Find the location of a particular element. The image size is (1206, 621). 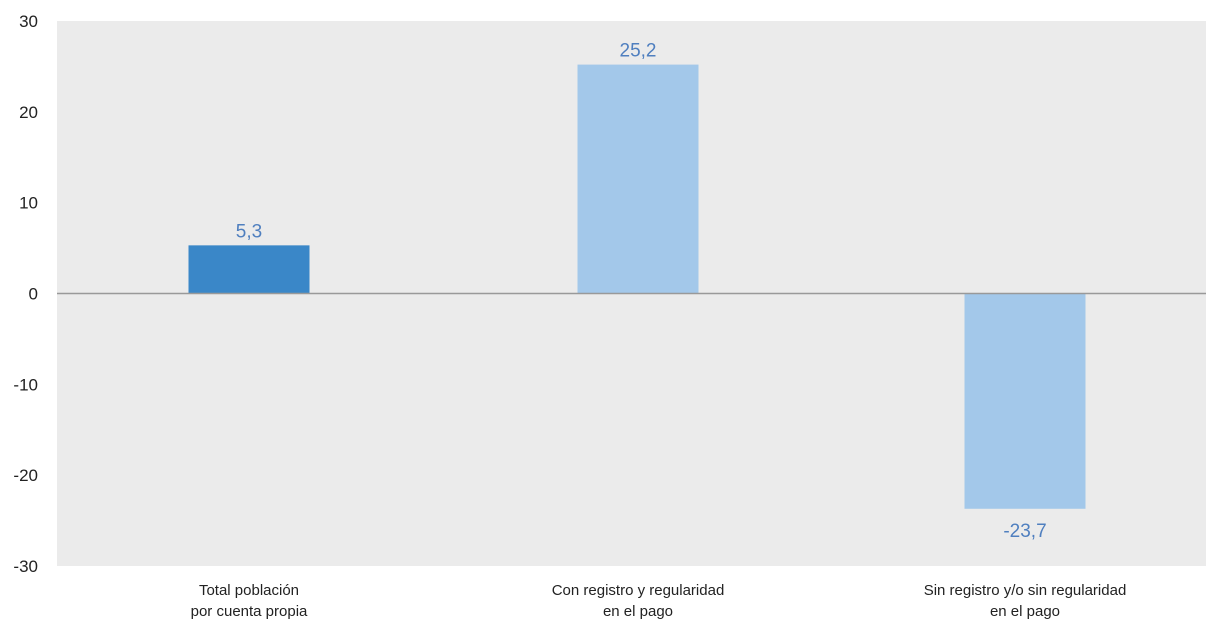

y-tick-label: 10 is located at coordinates (28, 203).